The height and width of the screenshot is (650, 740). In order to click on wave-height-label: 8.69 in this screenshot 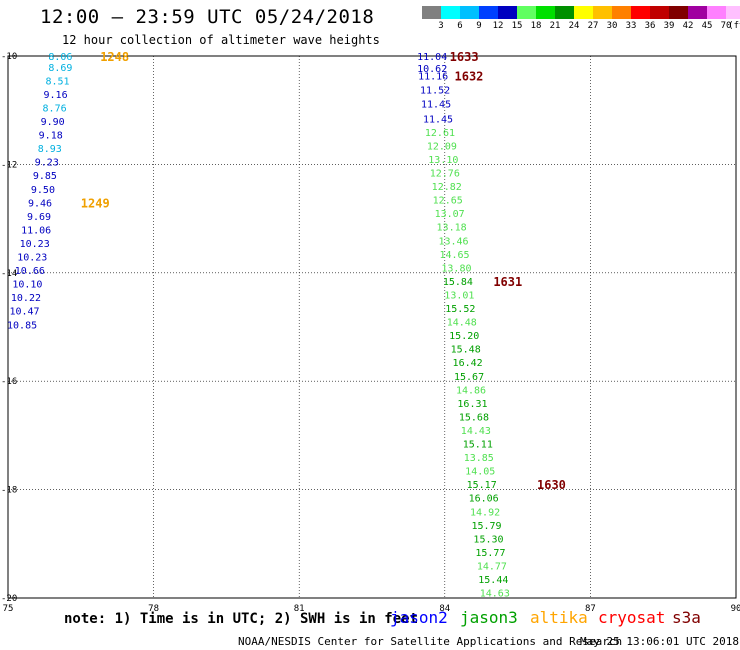, I will do `click(60, 68)`.